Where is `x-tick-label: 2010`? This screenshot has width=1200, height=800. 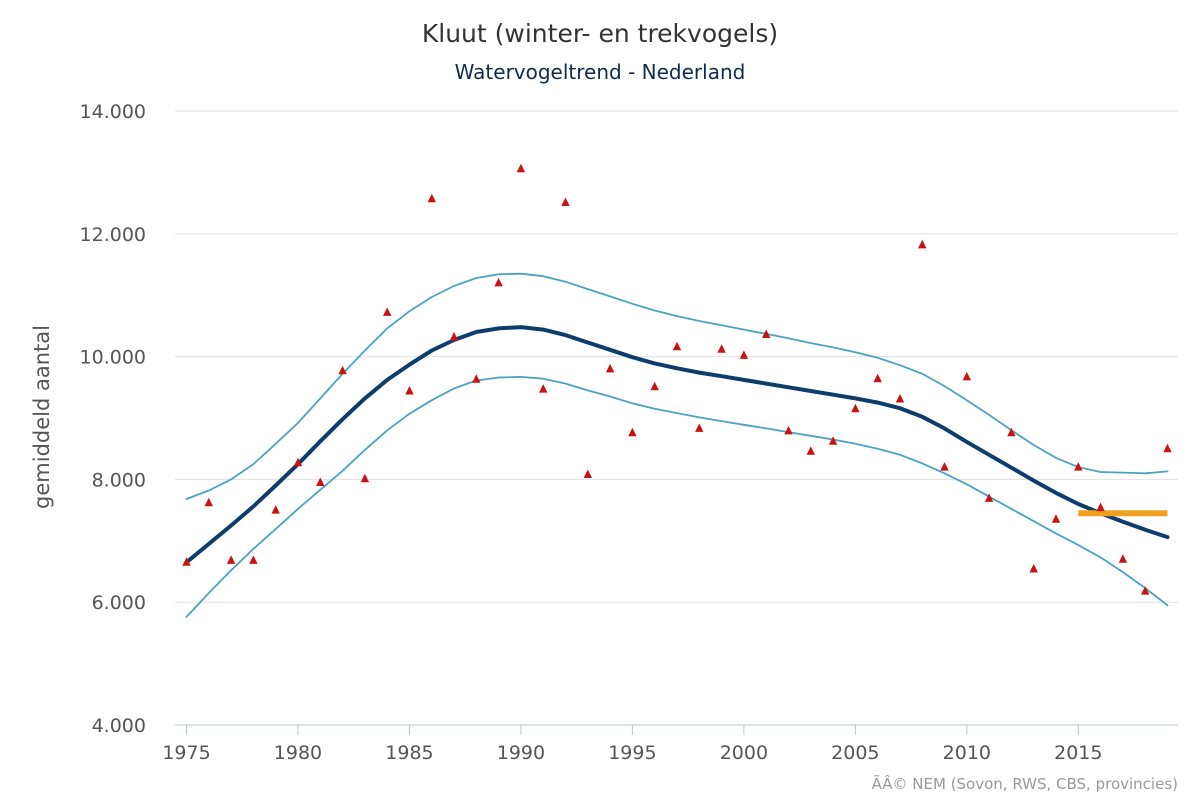 x-tick-label: 2010 is located at coordinates (967, 753).